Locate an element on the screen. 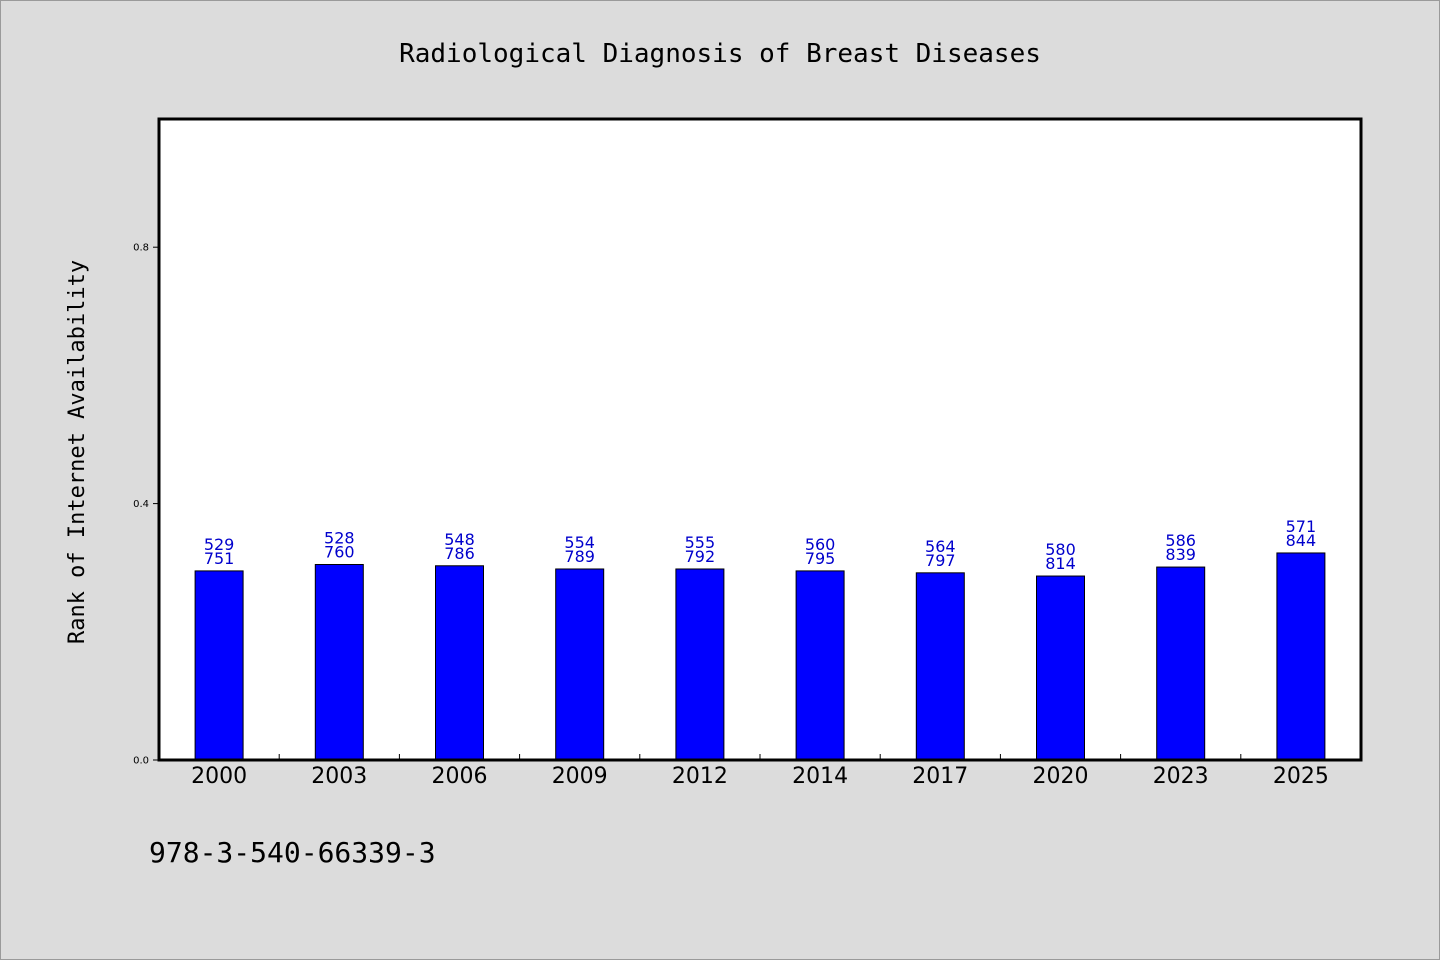  x-tick-label-2012: 2012 is located at coordinates (700, 776).